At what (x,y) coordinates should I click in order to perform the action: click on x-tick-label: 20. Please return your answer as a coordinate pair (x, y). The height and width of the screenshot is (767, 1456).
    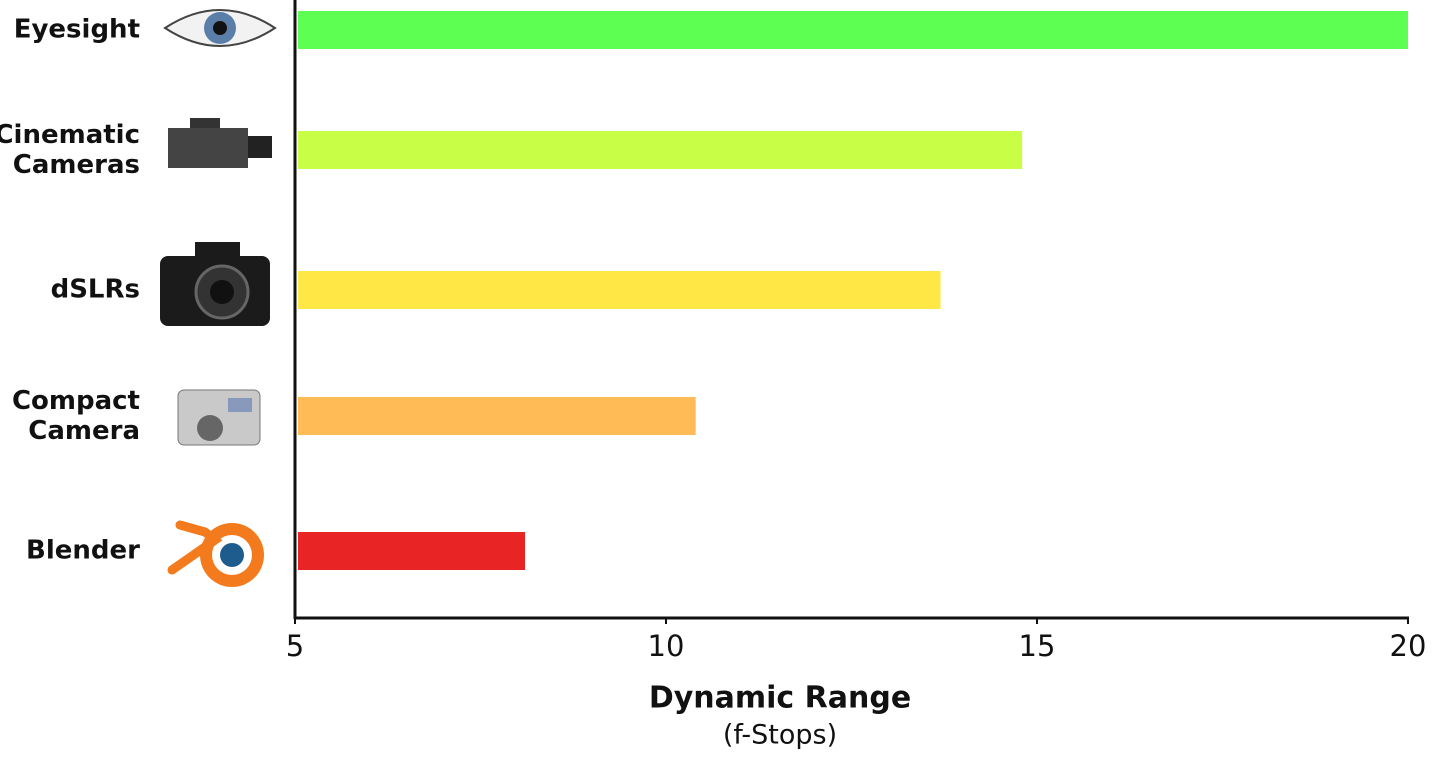
    Looking at the image, I should click on (1408, 646).